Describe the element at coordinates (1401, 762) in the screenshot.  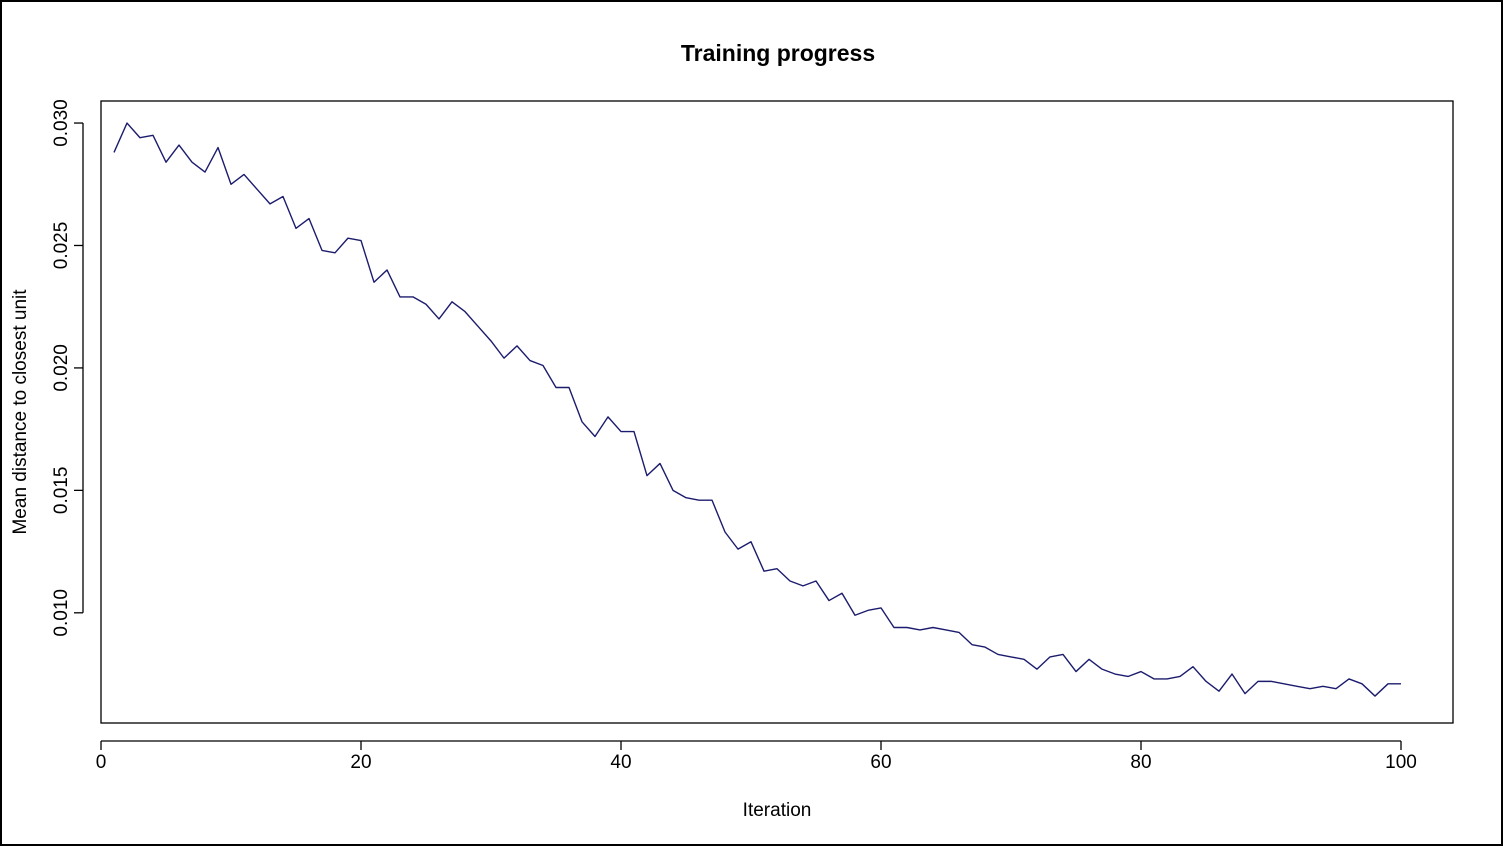
I see `x-tick-label: 100` at that location.